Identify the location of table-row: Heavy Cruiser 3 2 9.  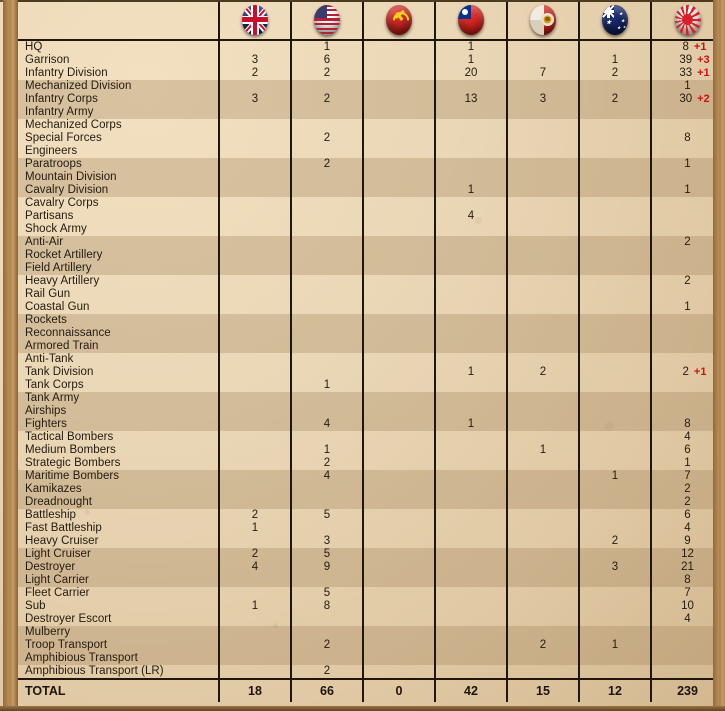
(368, 541).